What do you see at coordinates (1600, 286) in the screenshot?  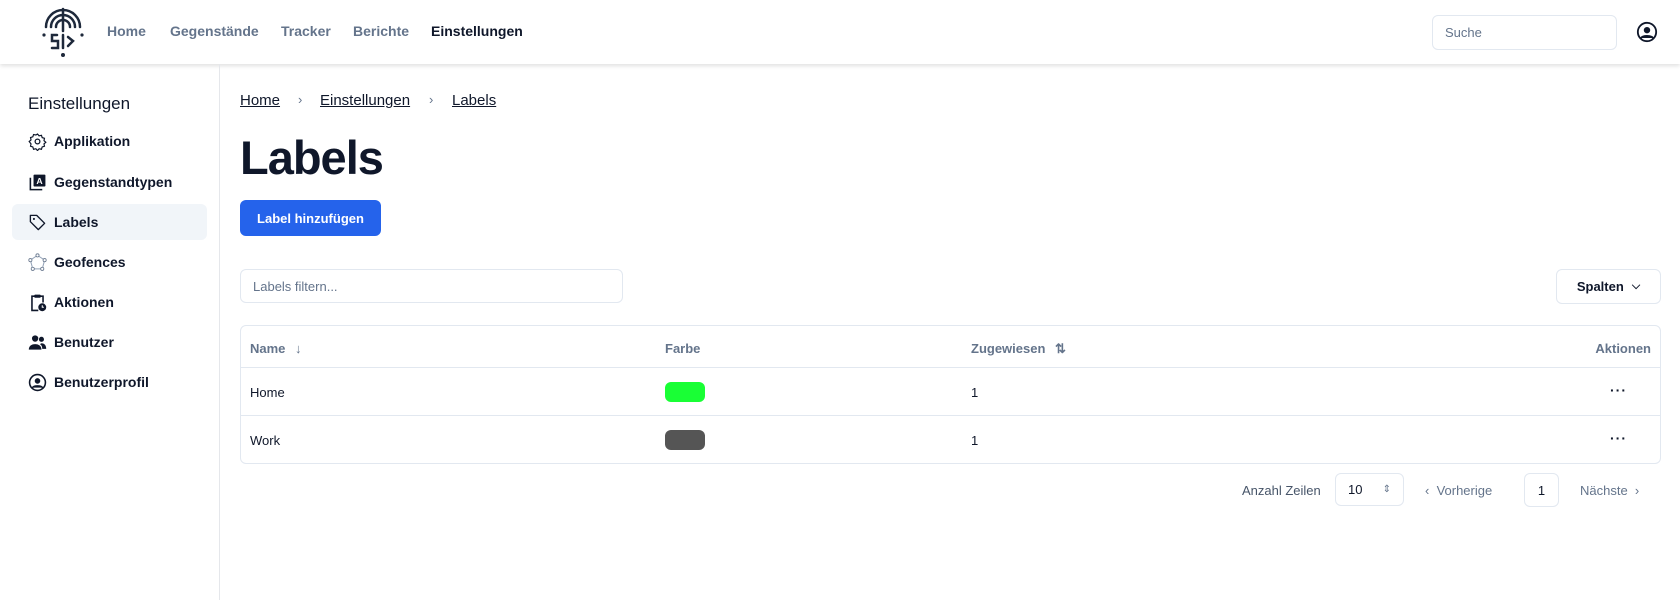 I see `columns-label: Spalten` at bounding box center [1600, 286].